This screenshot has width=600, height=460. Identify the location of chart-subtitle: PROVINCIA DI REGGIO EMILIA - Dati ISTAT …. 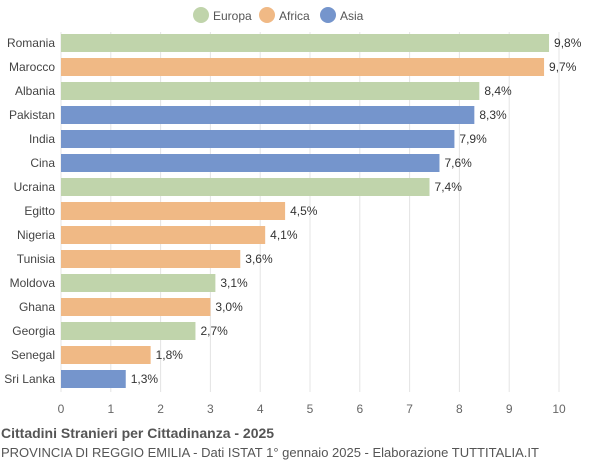
(270, 452).